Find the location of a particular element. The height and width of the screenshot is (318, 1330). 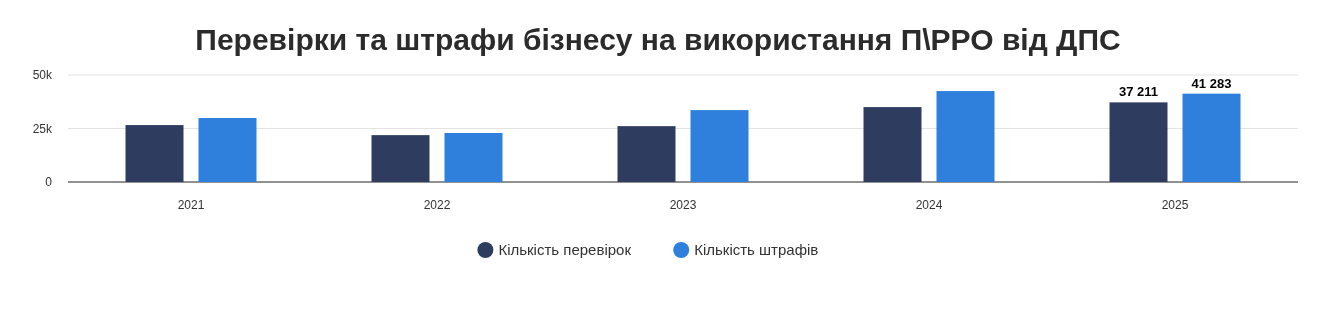

x-tick-label: 2024 is located at coordinates (929, 205).